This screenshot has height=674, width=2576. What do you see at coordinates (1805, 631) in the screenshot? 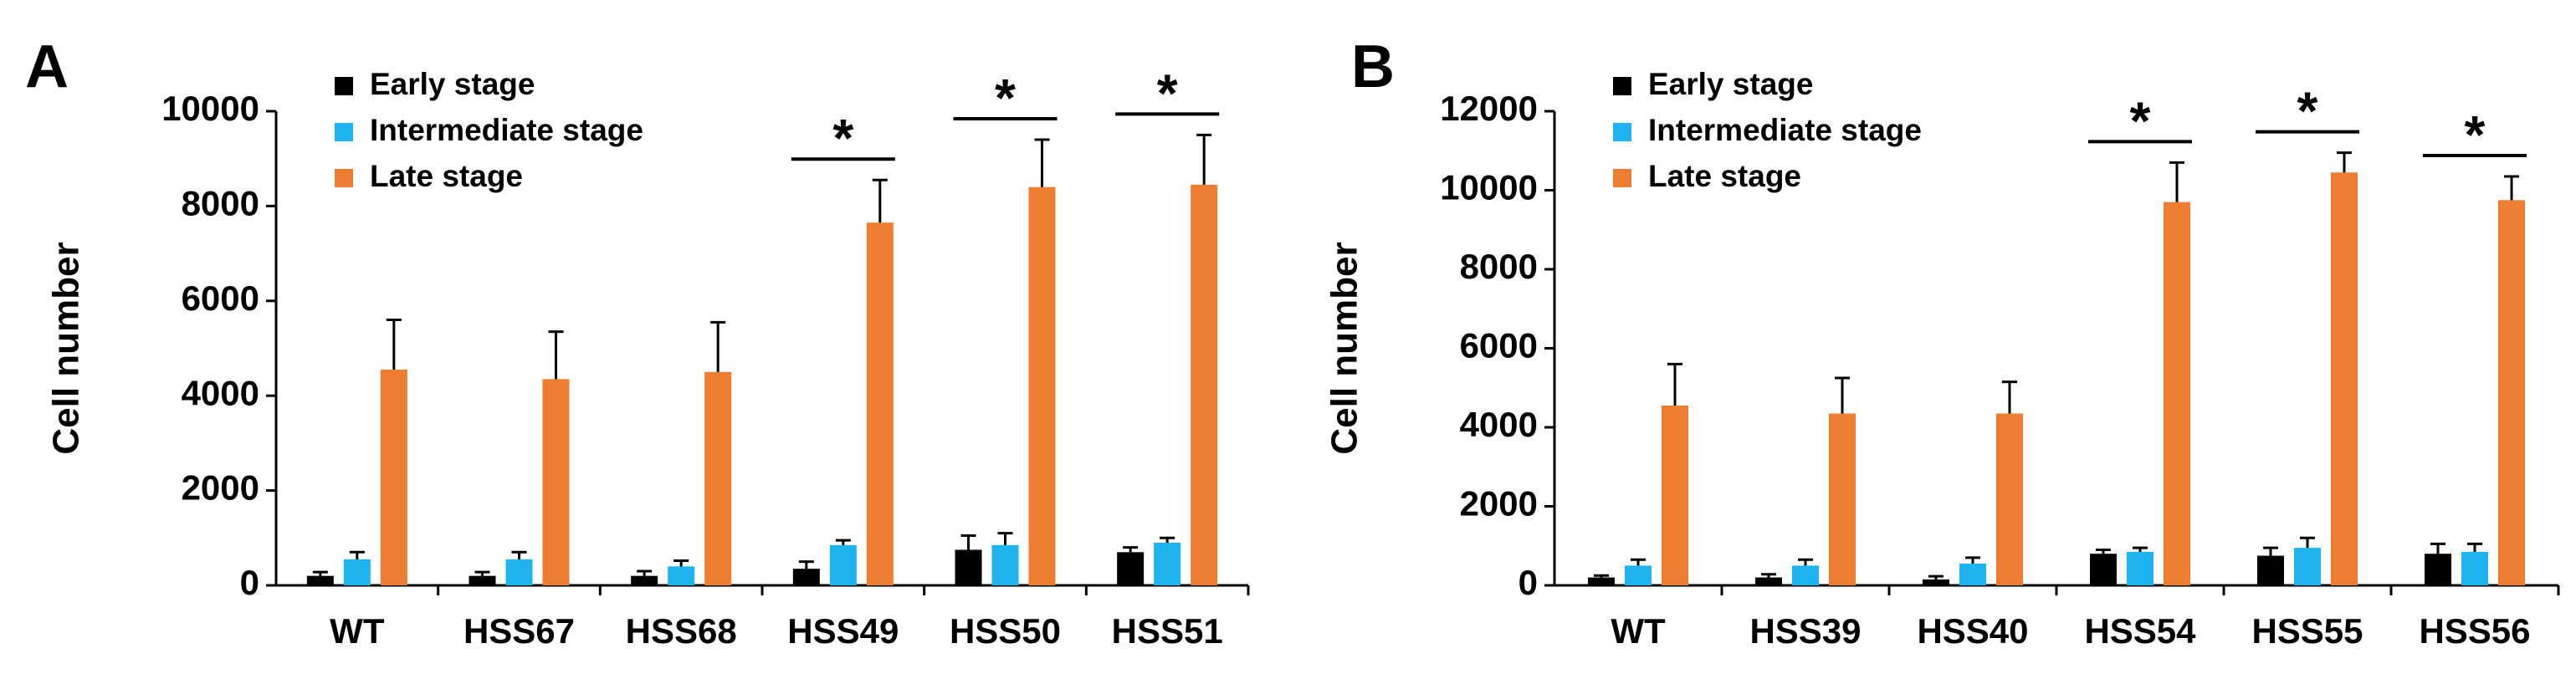
I see `x-tick-label: HSS39` at bounding box center [1805, 631].